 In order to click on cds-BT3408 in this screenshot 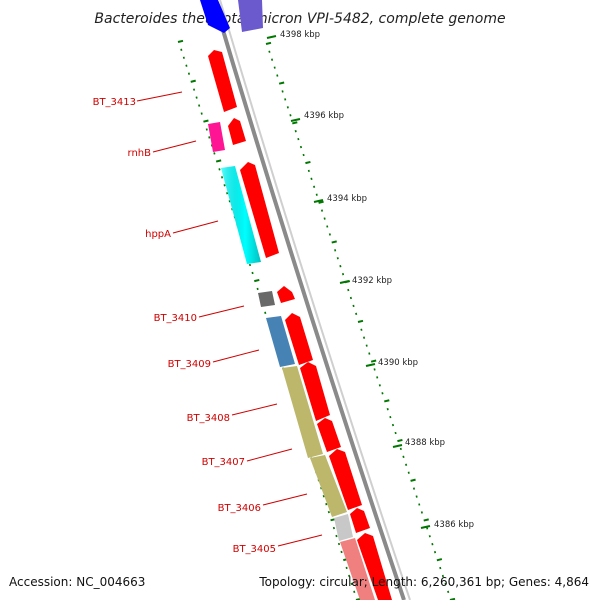, I will do `click(315, 391)`.